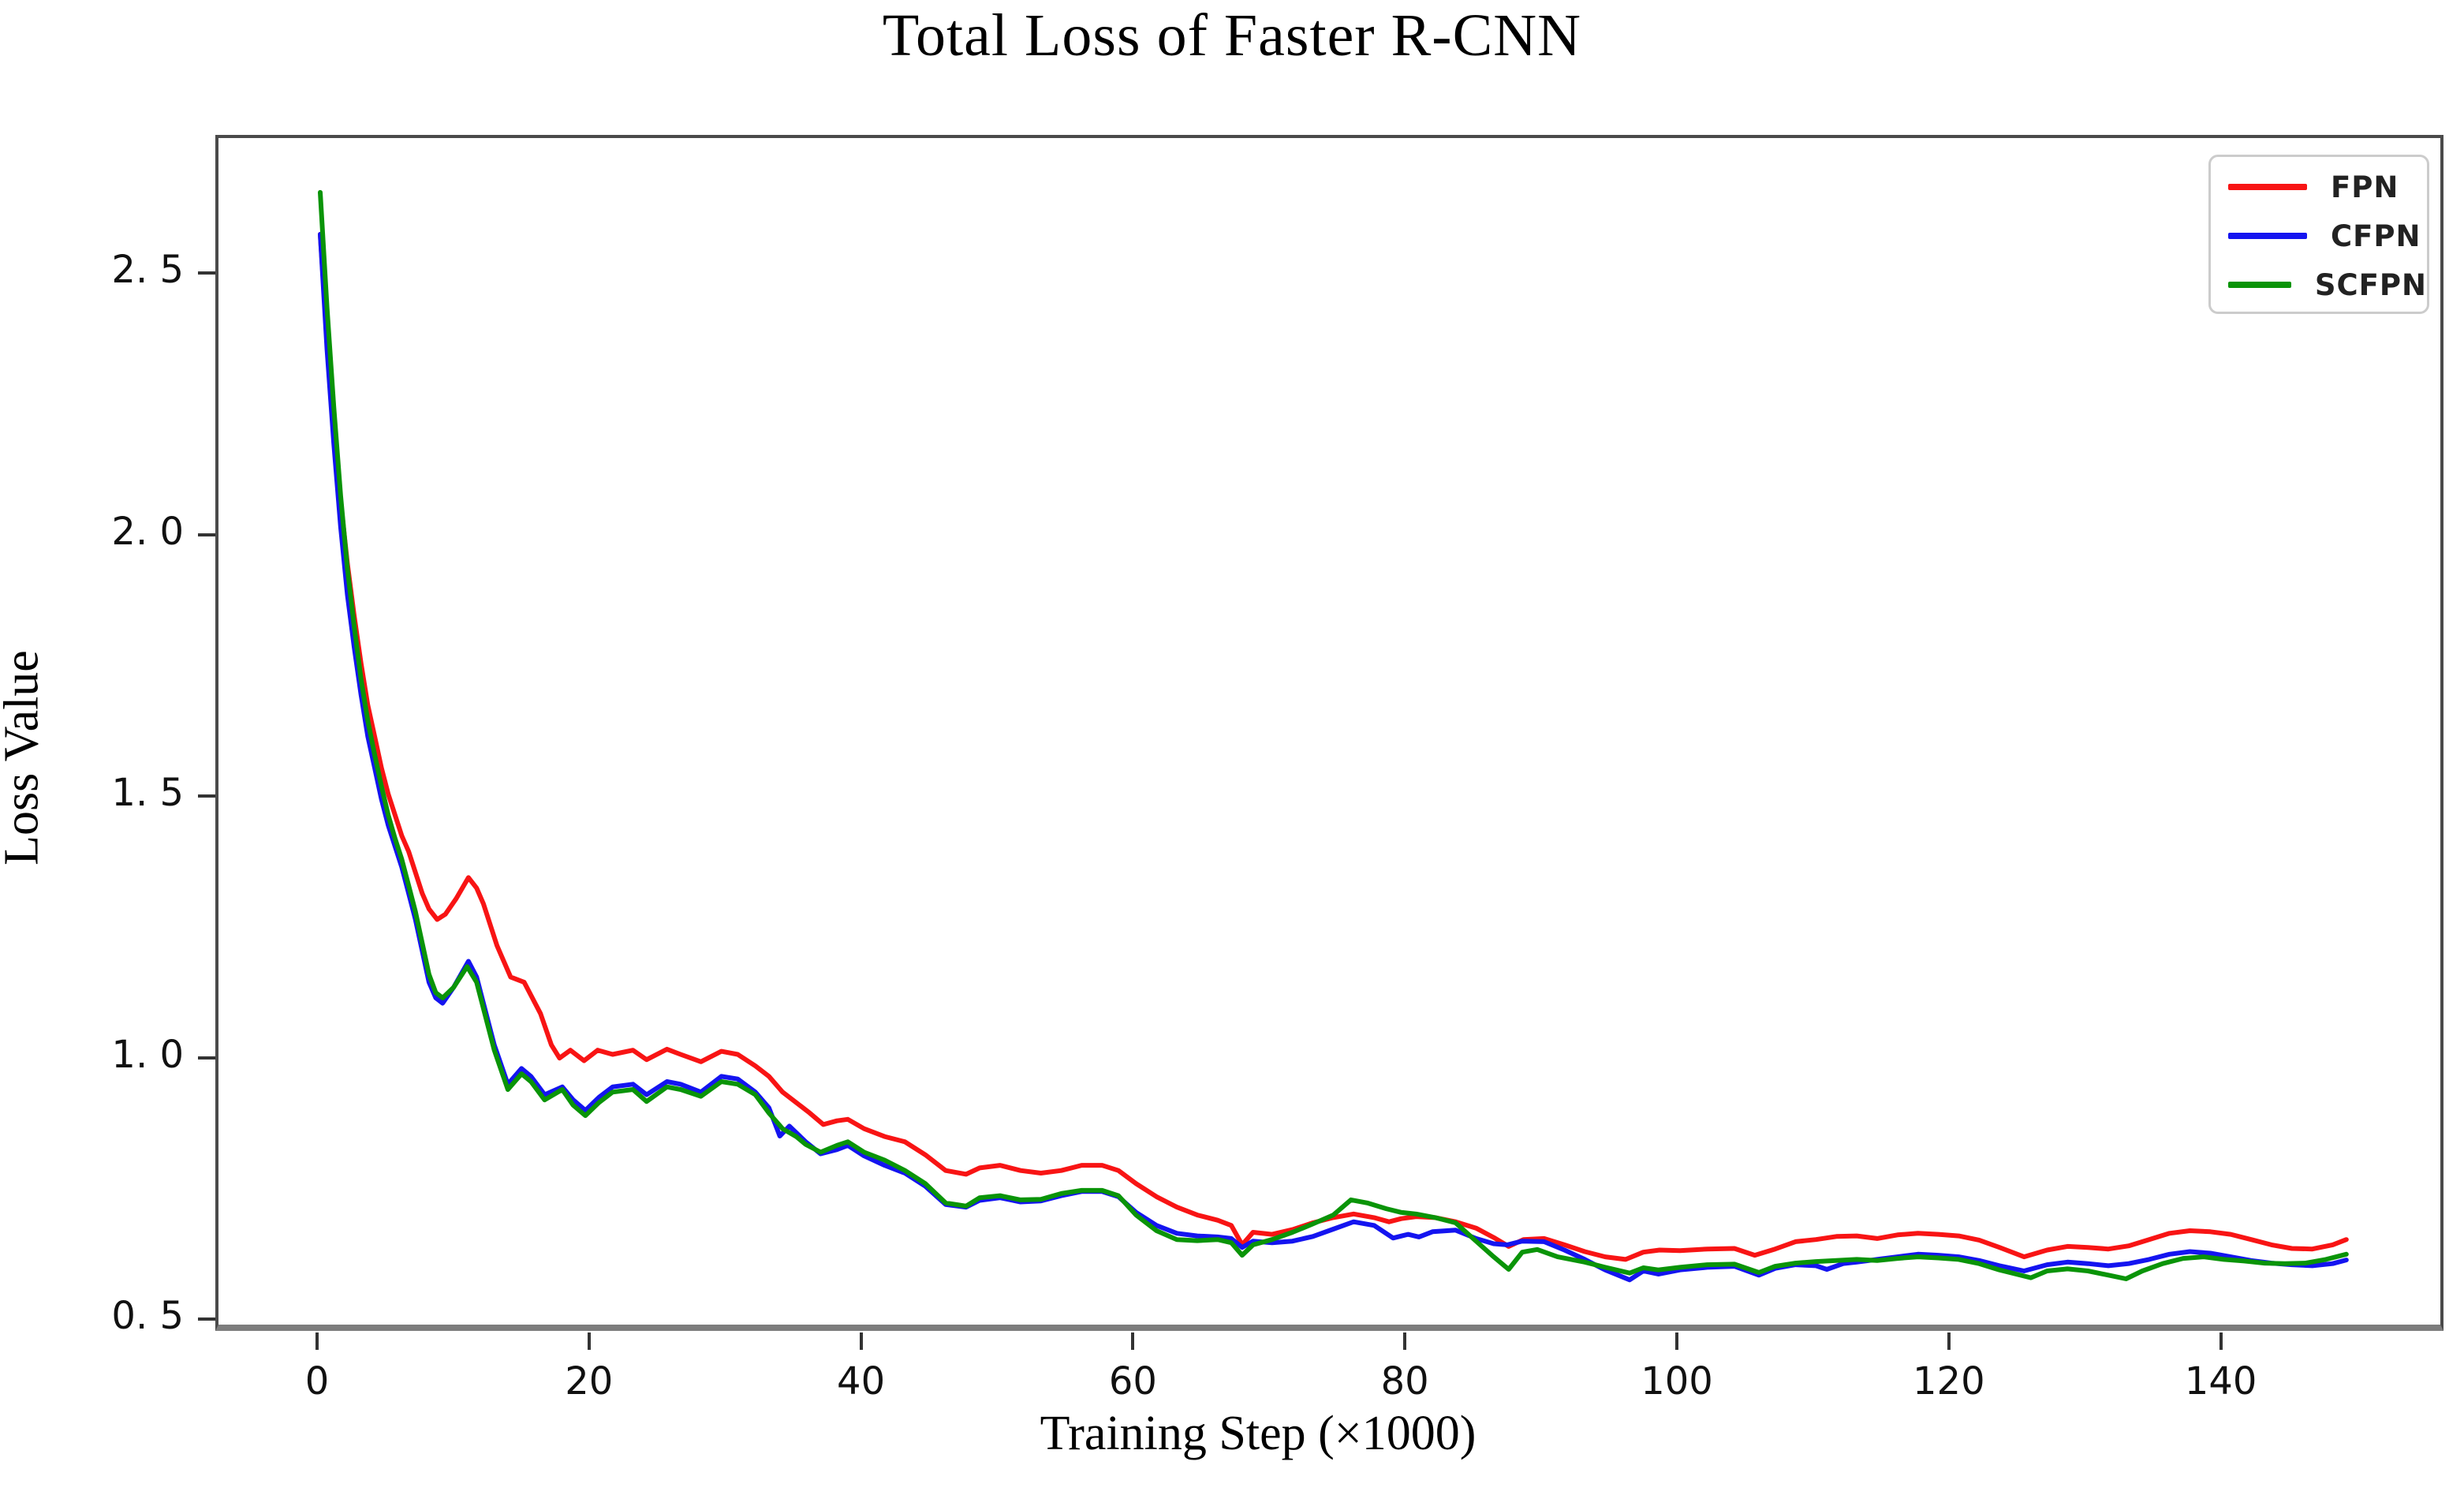 The width and height of the screenshot is (2464, 1495). Describe the element at coordinates (2267, 236) in the screenshot. I see `legend-swatch-cfpn-icon` at that location.